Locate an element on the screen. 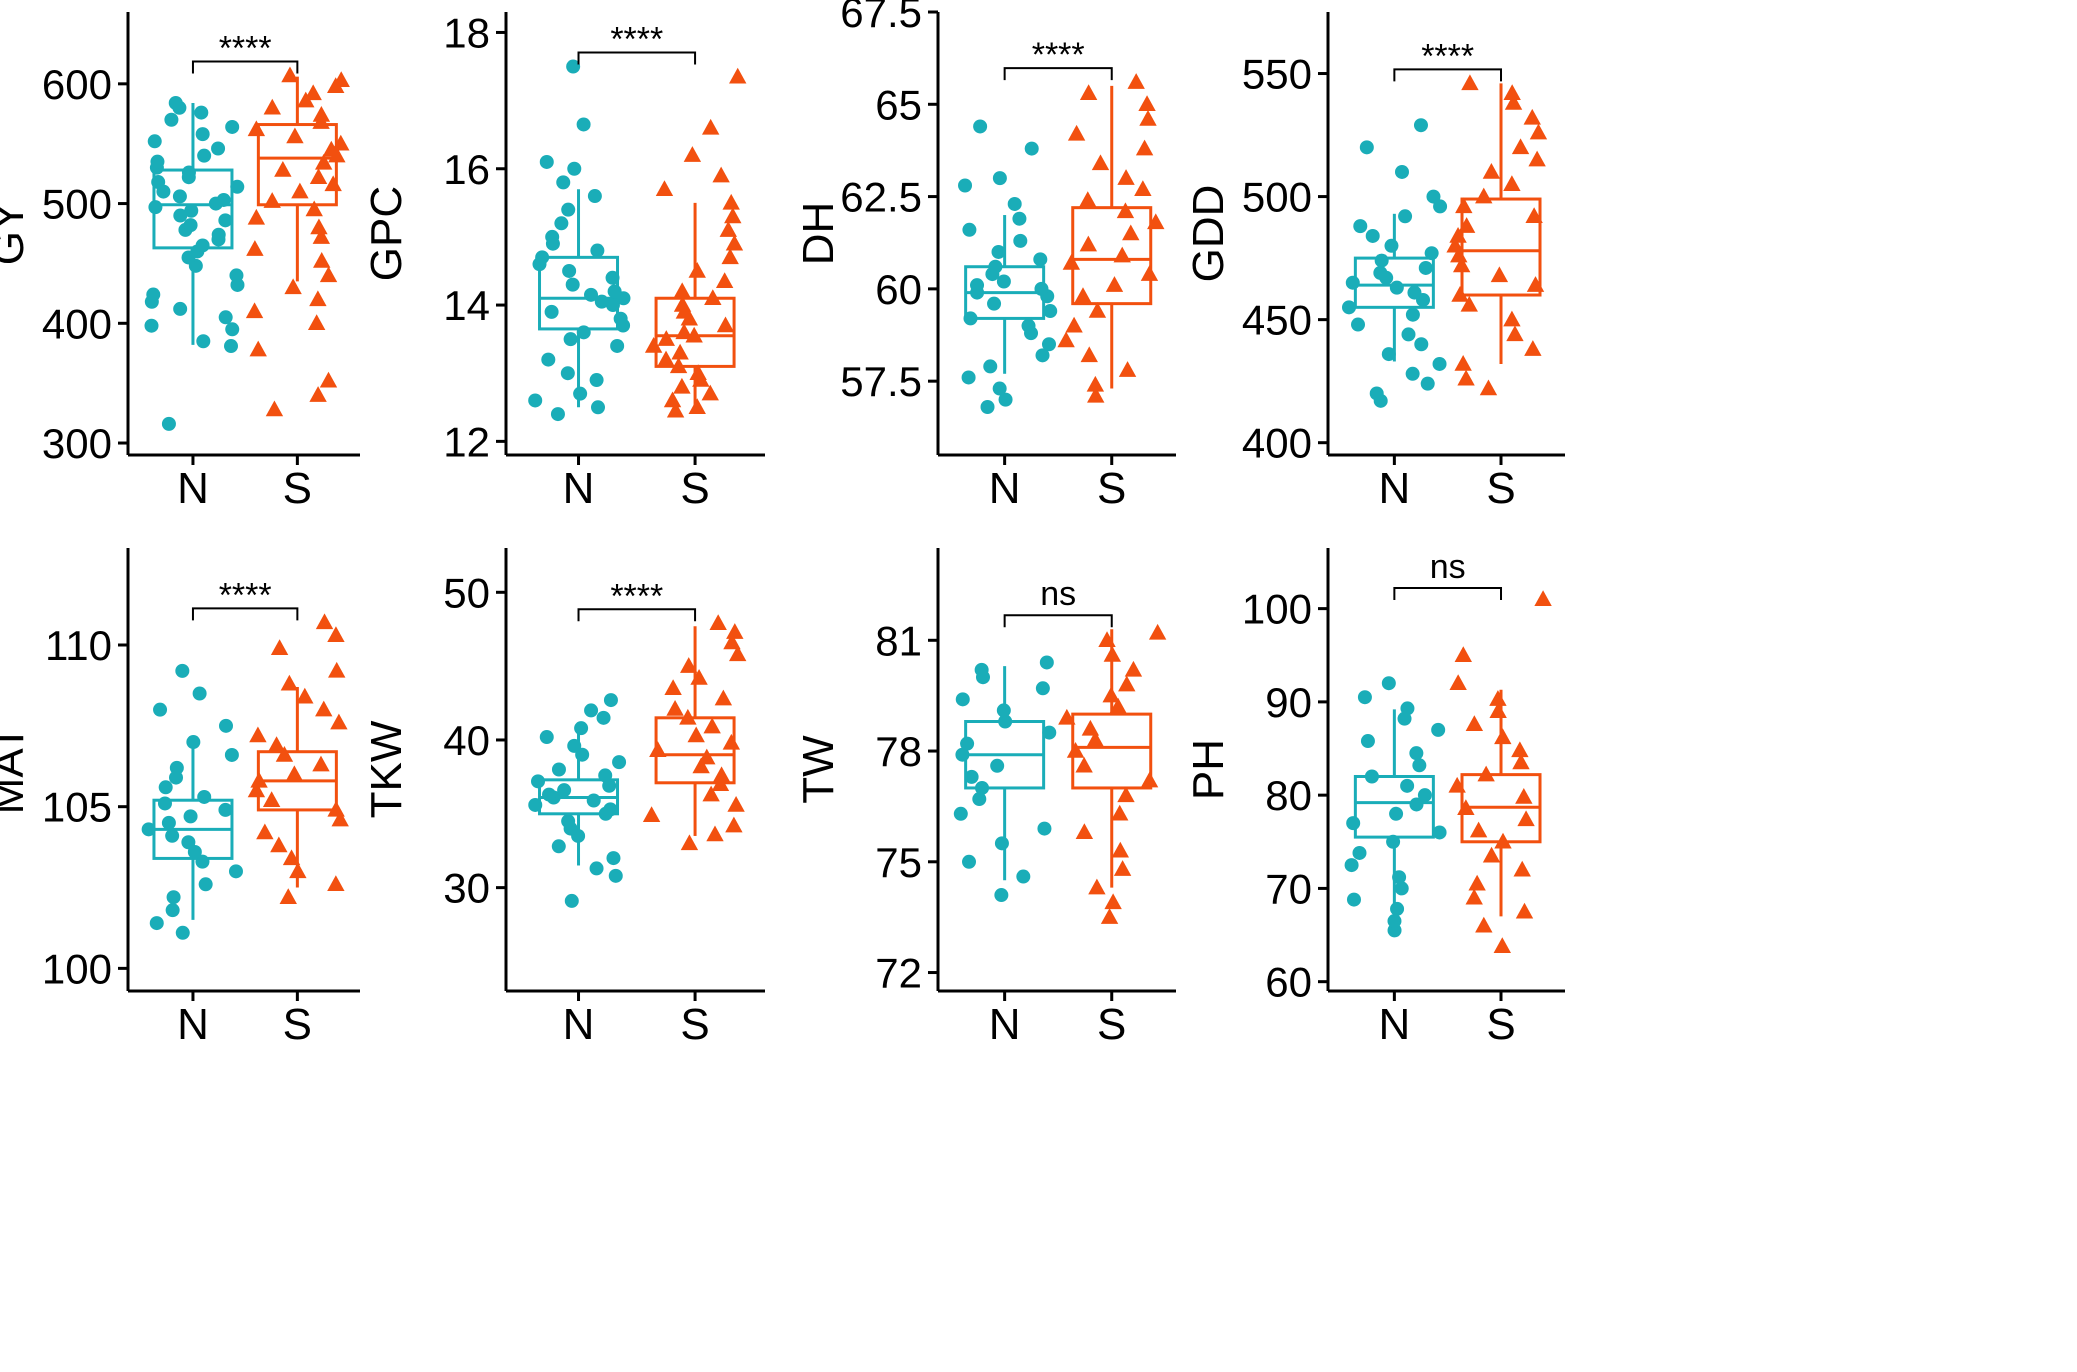 Image resolution: width=2077 pixels, height=1372 pixels. y-tick-label: 105 is located at coordinates (77, 807).